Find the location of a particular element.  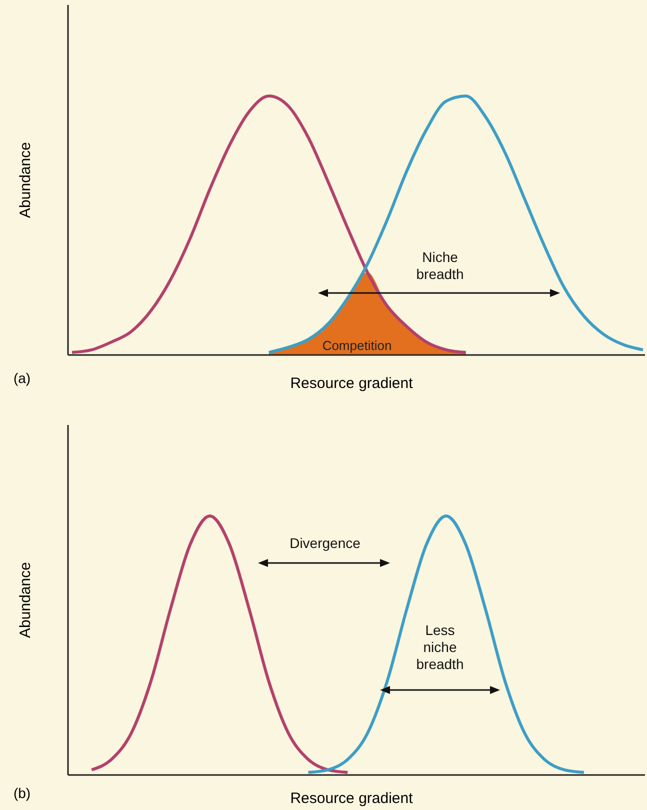

annotation: Niche breadth is located at coordinates (440, 265).